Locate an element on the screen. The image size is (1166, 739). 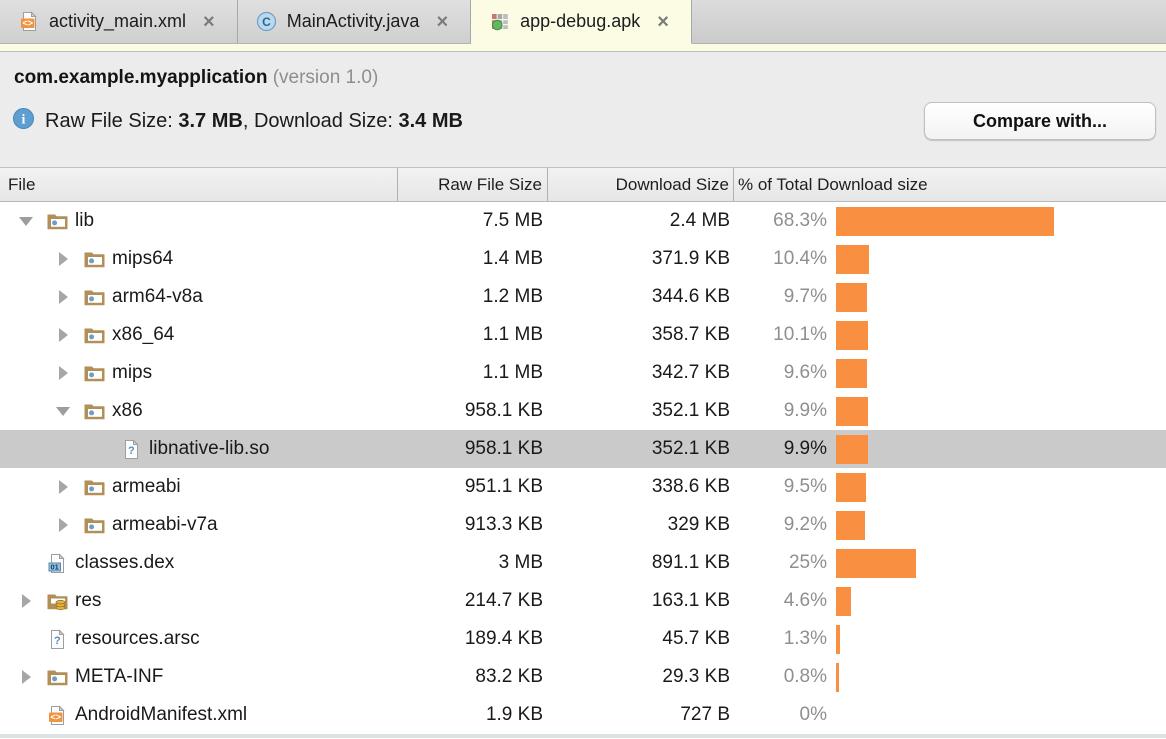
xml-file-icon: <> is located at coordinates (57, 715).